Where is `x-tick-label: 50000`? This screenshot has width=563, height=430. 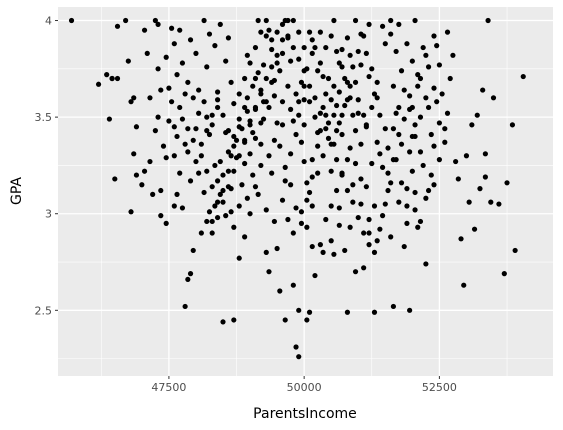
x-tick-label: 50000 is located at coordinates (304, 387).